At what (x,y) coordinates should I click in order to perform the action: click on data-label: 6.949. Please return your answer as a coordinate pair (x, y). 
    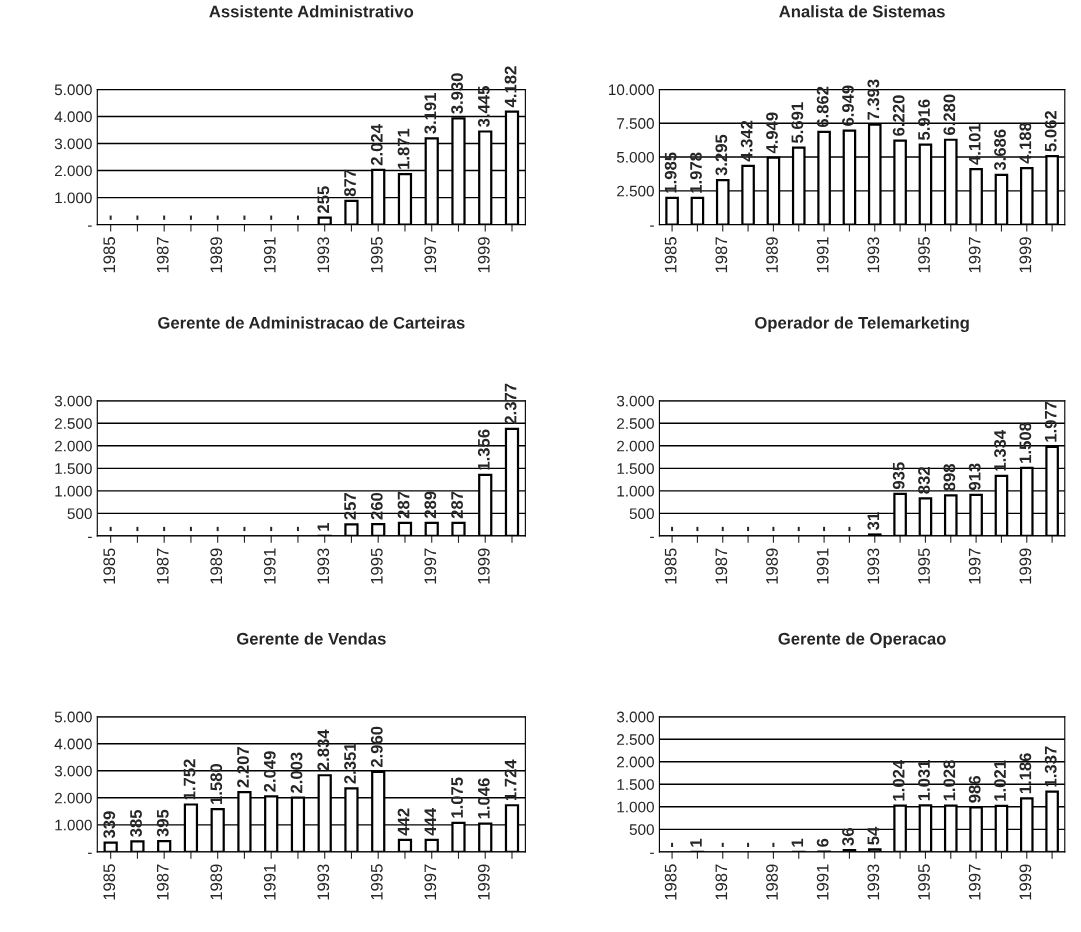
    Looking at the image, I should click on (848, 105).